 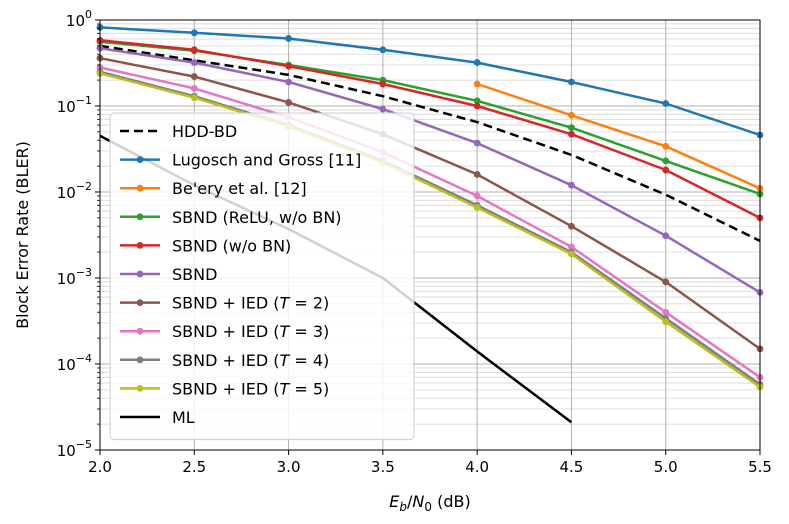 I want to click on legend-entry: SBND + IED (T = 4), so click(x=224, y=360).